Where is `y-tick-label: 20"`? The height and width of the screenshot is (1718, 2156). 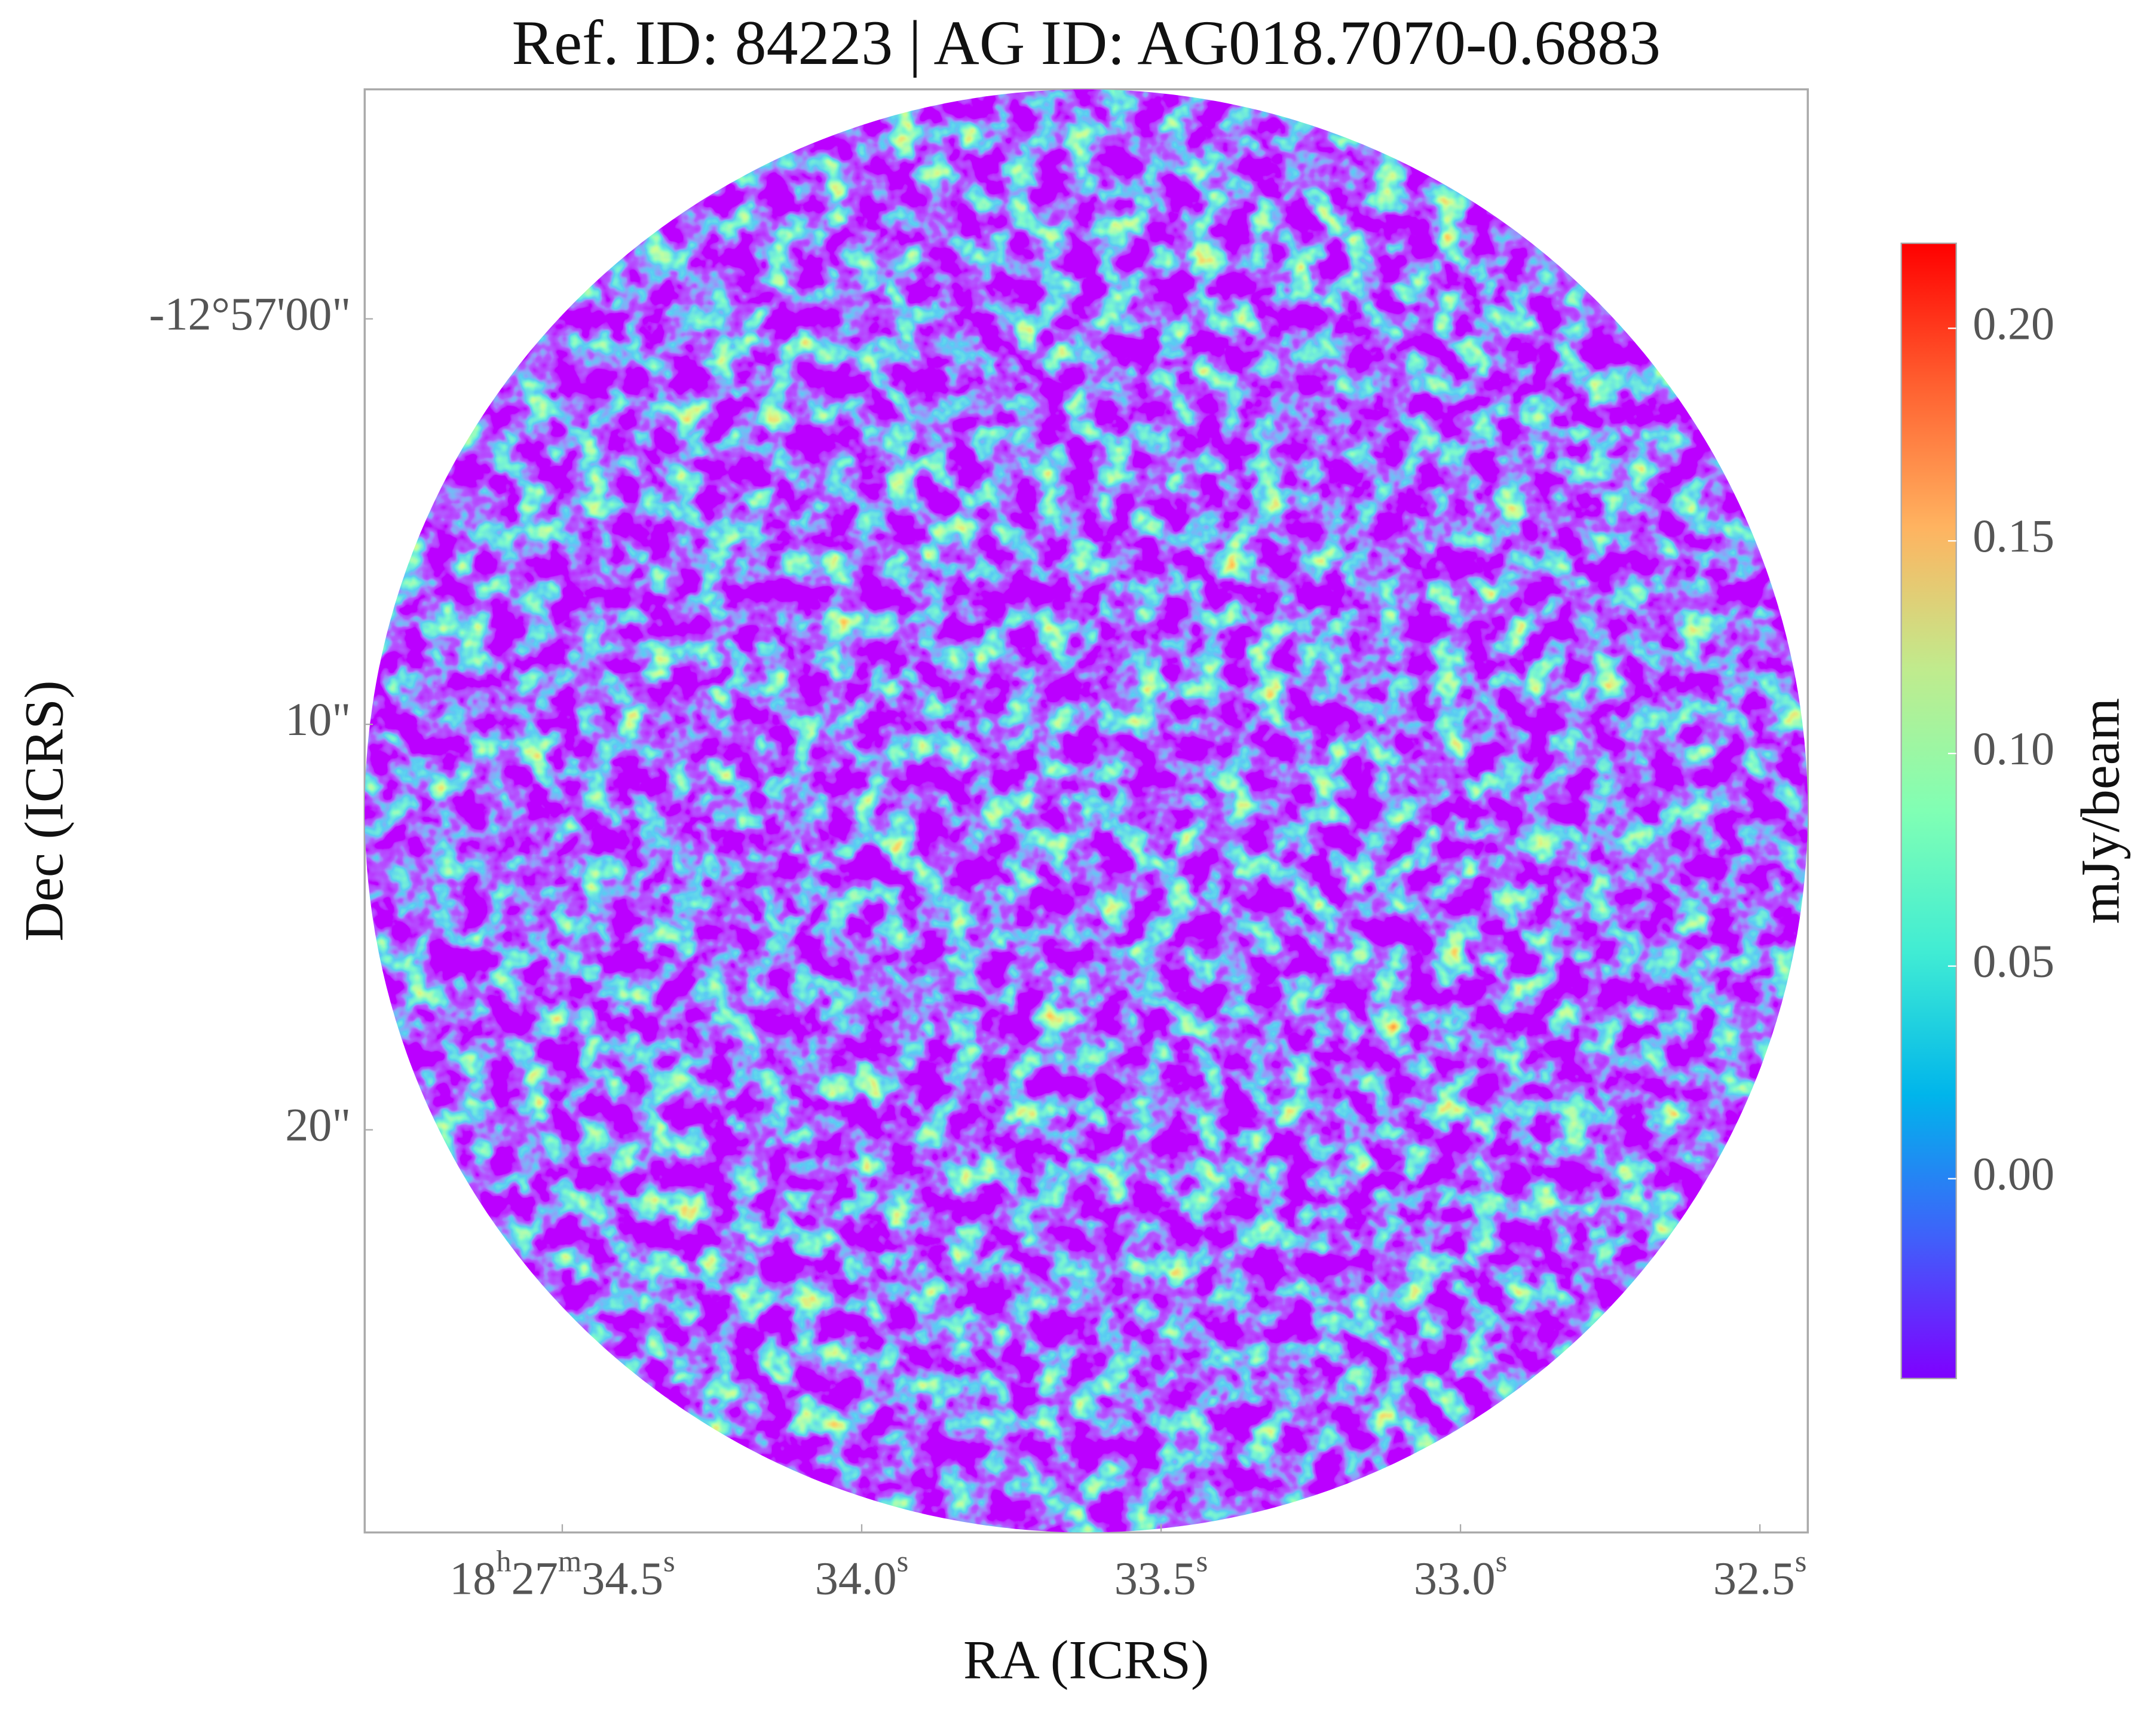 y-tick-label: 20" is located at coordinates (318, 1125).